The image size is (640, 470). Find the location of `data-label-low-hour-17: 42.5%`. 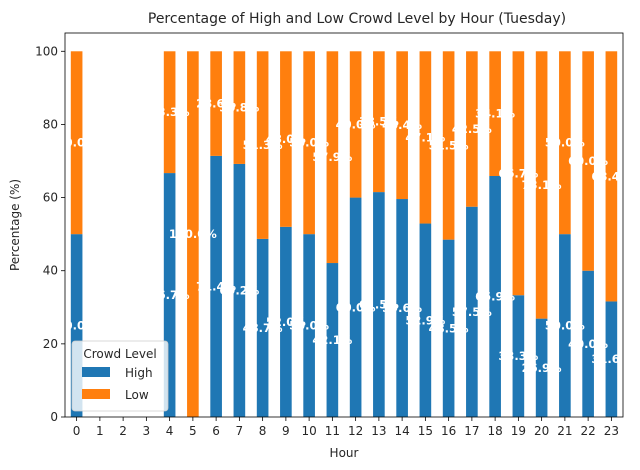

data-label-low-hour-17: 42.5% is located at coordinates (472, 129).